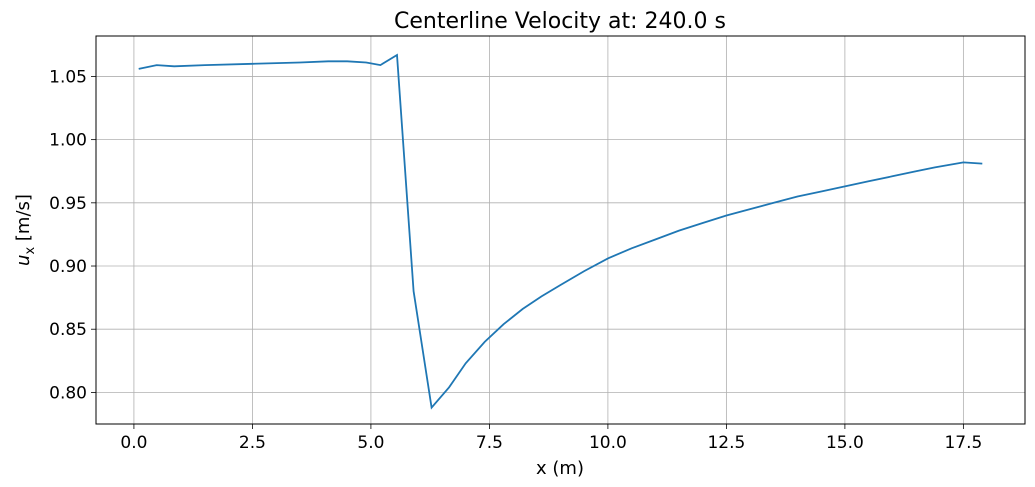 The width and height of the screenshot is (1035, 487). Describe the element at coordinates (133, 443) in the screenshot. I see `x-tick-label: 0.0` at that location.